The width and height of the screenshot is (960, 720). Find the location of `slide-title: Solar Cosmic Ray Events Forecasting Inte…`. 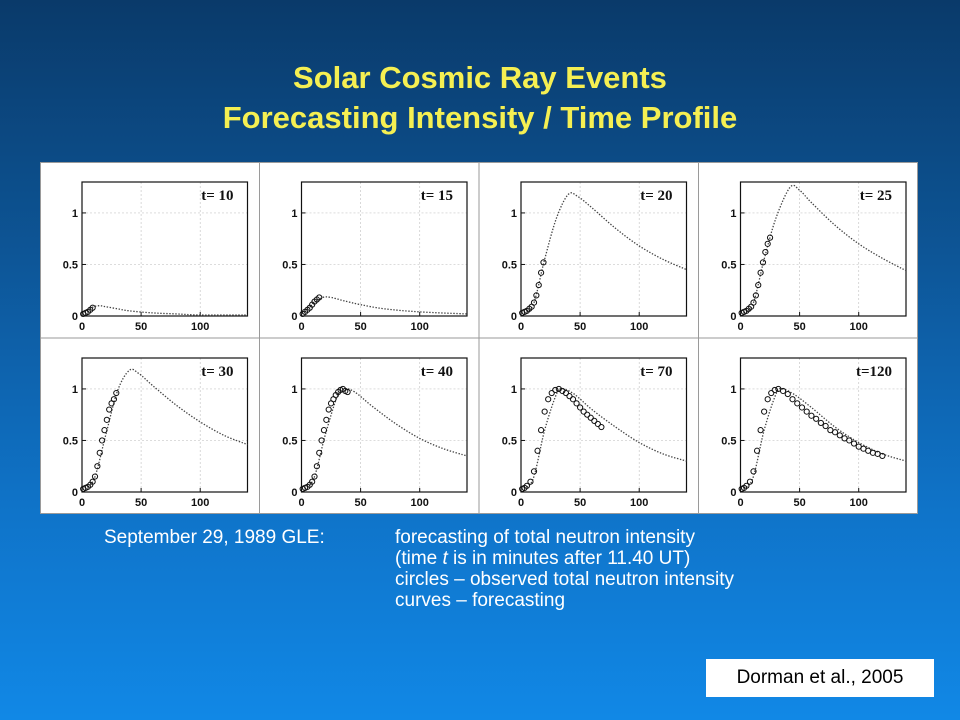

slide-title: Solar Cosmic Ray Events Forecasting Inte… is located at coordinates (480, 98).